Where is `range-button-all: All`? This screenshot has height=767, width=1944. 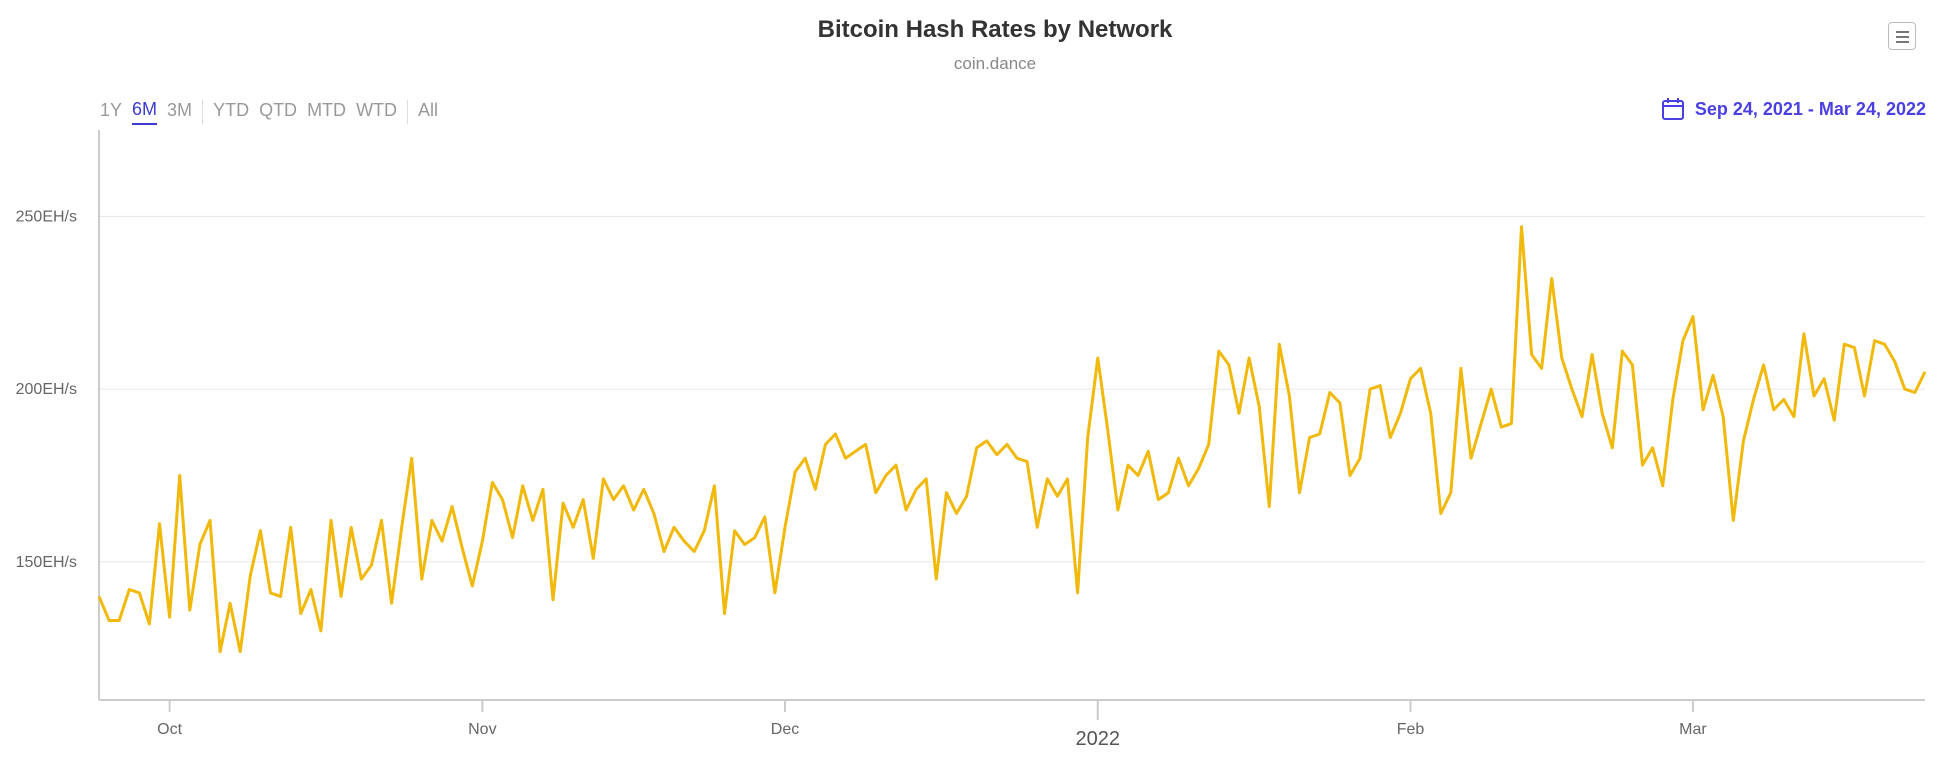 range-button-all: All is located at coordinates (428, 110).